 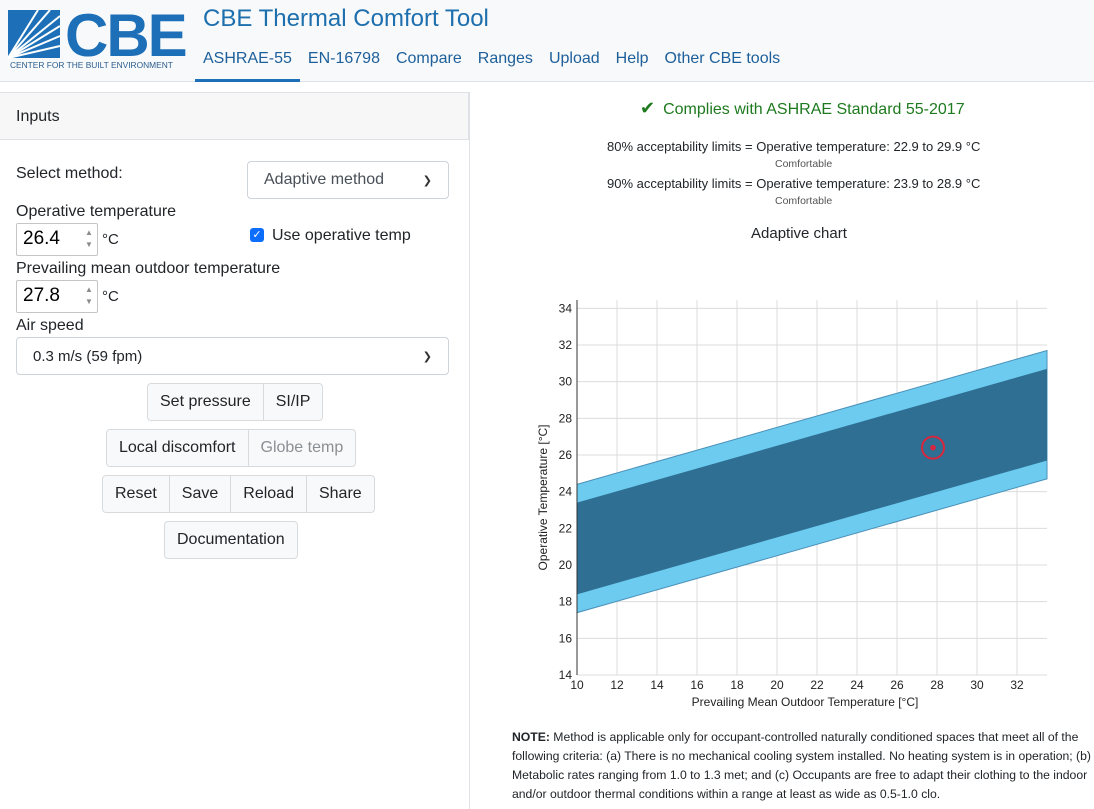 What do you see at coordinates (34, 34) in the screenshot?
I see `cbe-logo-graphic` at bounding box center [34, 34].